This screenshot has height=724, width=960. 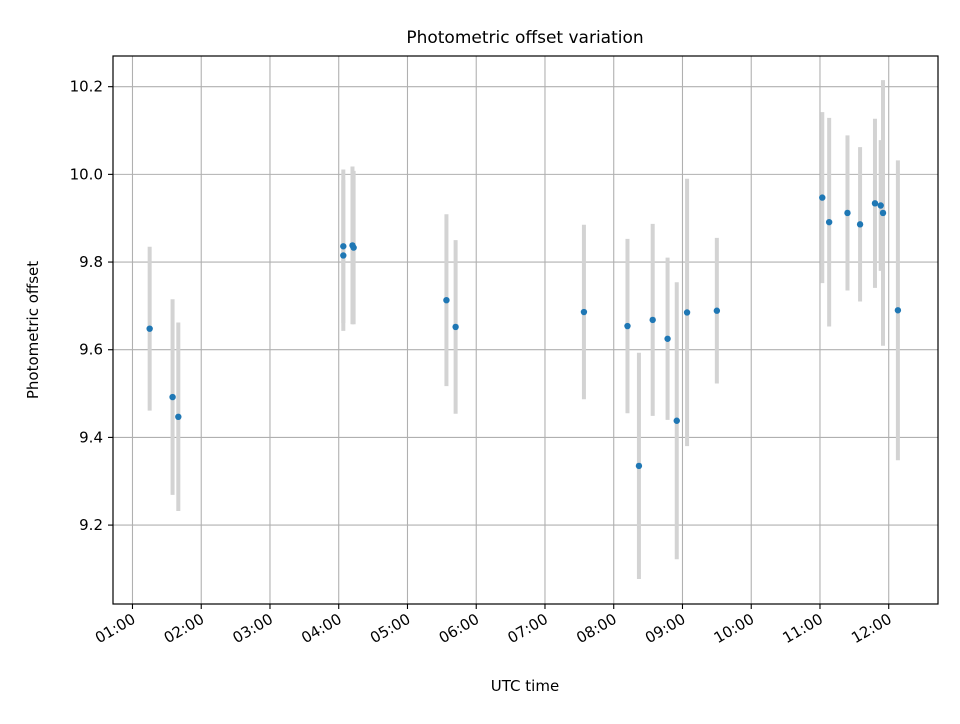 What do you see at coordinates (86, 174) in the screenshot?
I see `y-tick-label: 10.0` at bounding box center [86, 174].